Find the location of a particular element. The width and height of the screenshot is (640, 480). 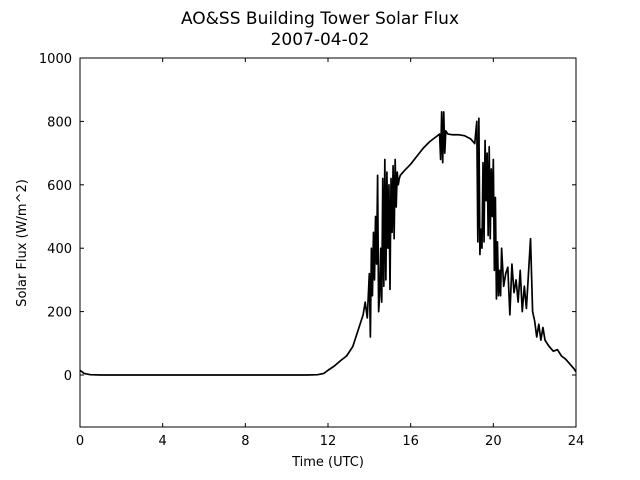

x-axis-label: Time (UTC) is located at coordinates (327, 462).